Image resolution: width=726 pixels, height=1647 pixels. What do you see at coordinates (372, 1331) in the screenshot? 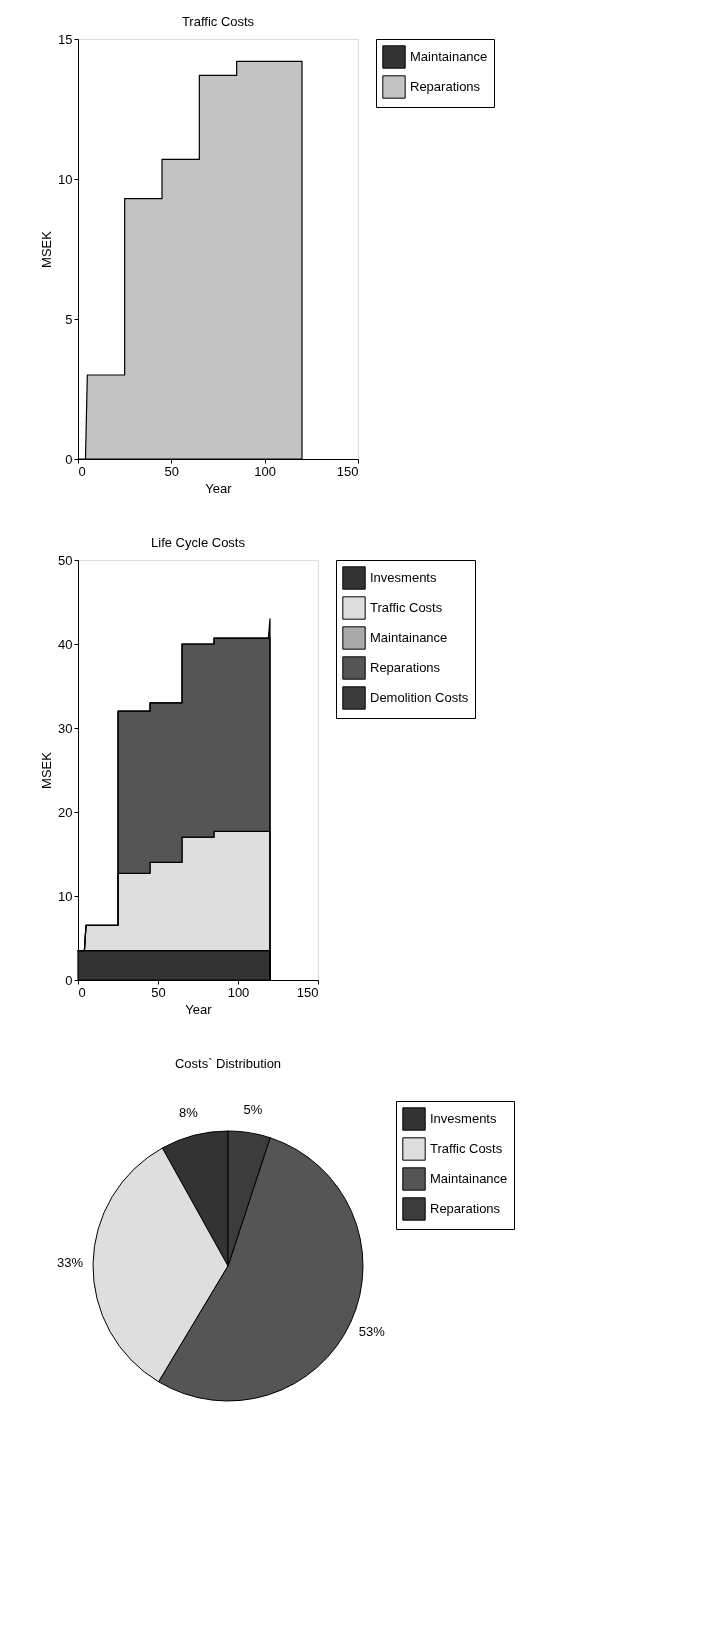
I see `data-label: 53%` at bounding box center [372, 1331].